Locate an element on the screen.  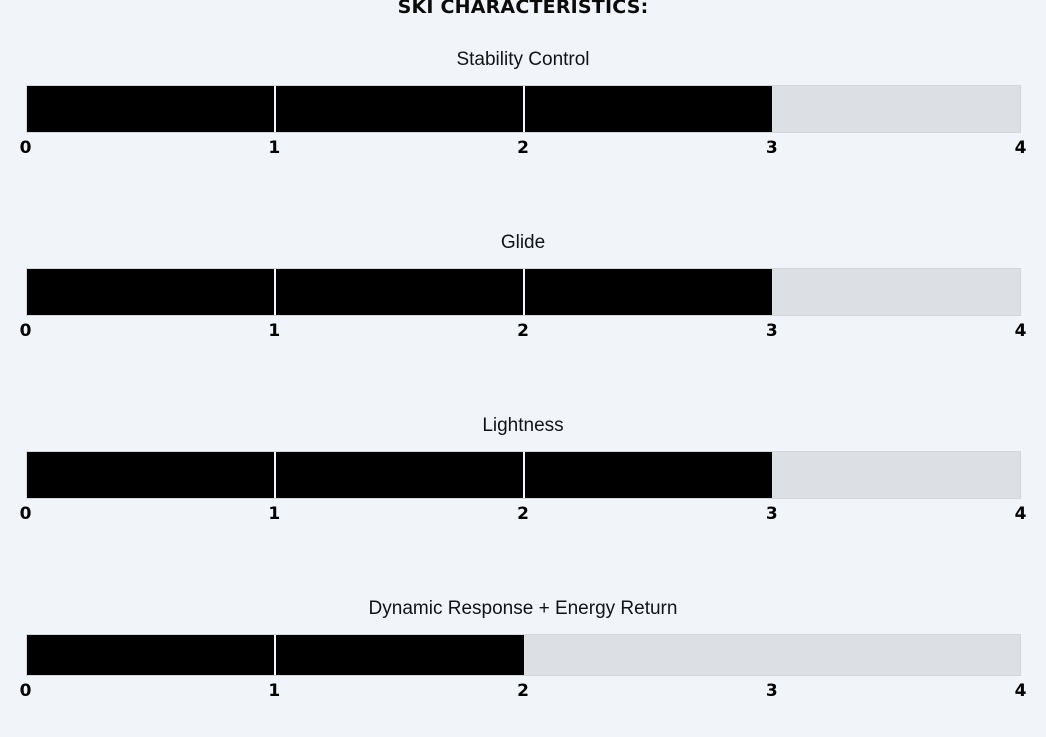
characteristic-label: Glide is located at coordinates (523, 242).